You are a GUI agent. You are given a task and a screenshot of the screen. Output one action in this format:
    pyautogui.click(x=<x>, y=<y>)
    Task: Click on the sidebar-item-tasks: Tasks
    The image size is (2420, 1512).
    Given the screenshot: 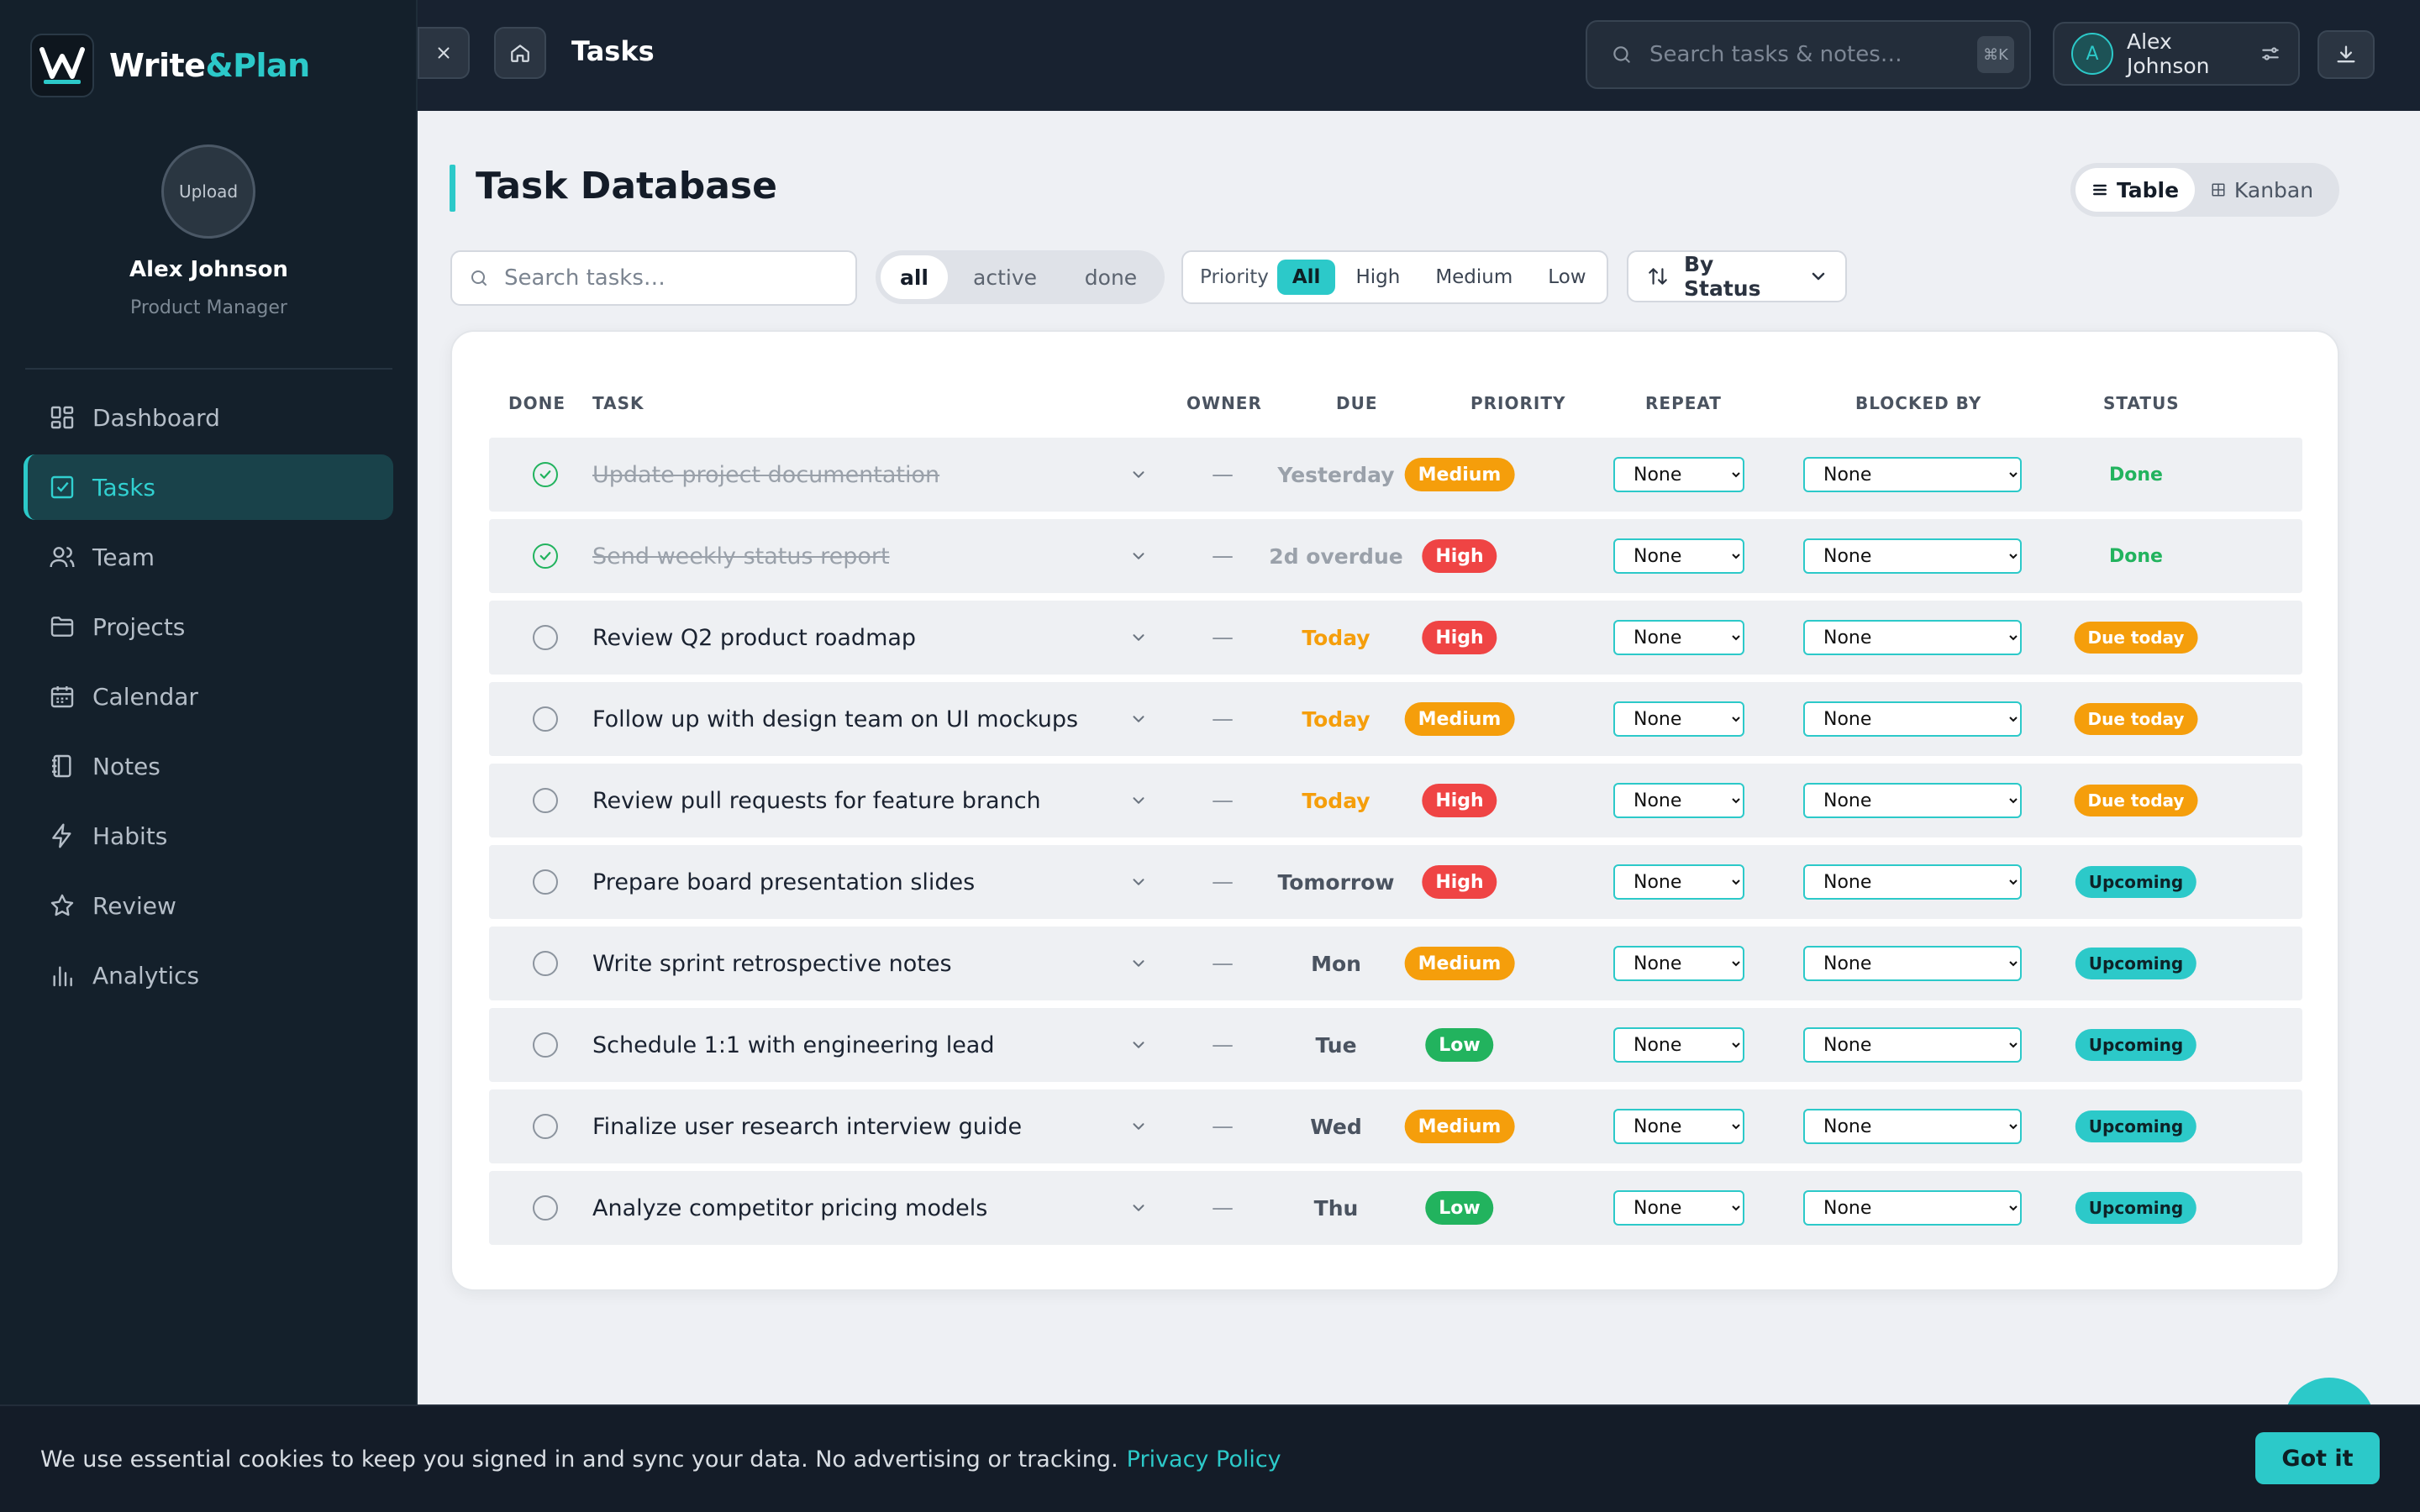 What is the action you would take?
    pyautogui.click(x=208, y=487)
    